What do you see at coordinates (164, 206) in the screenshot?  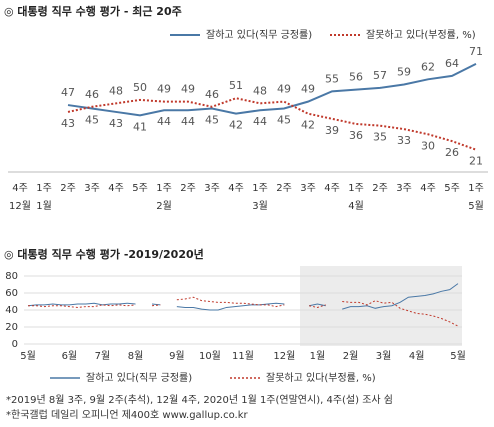 I see `x-group-label: 2월` at bounding box center [164, 206].